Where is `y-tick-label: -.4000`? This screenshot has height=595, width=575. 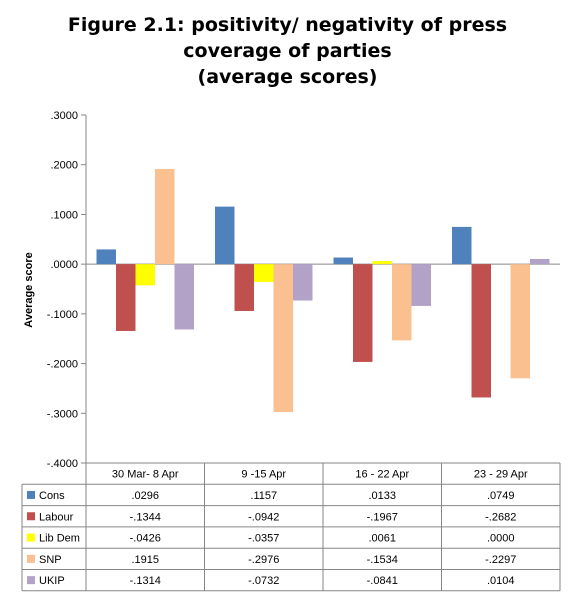 y-tick-label: -.4000 is located at coordinates (62, 464).